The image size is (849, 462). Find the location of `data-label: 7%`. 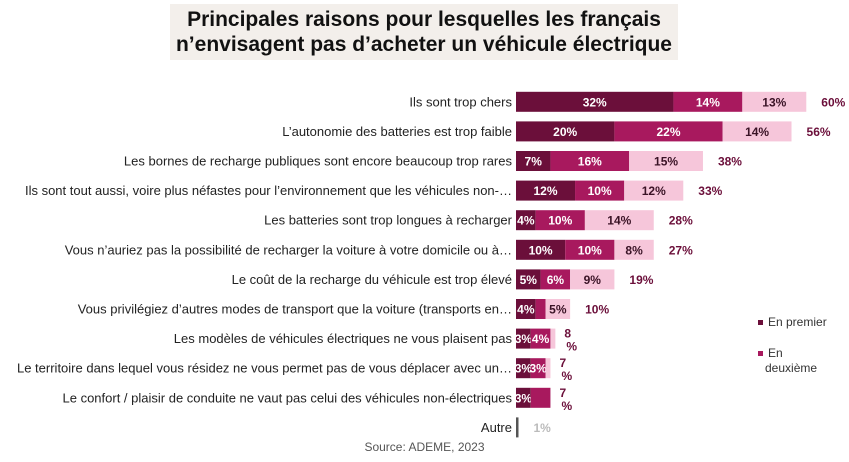

data-label: 7% is located at coordinates (534, 162).